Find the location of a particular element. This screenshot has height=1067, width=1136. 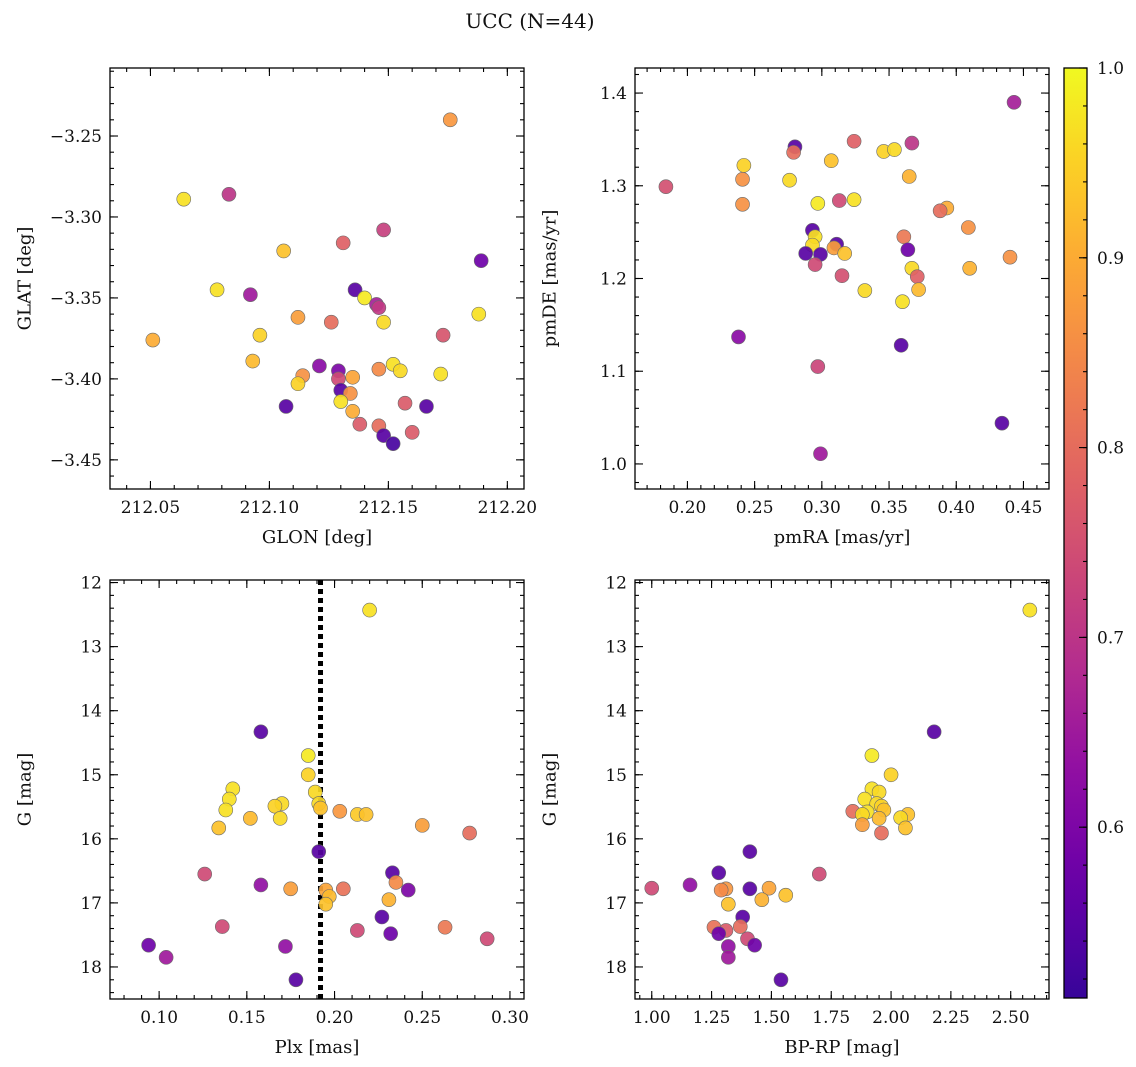

y-tick-label: −3.35 is located at coordinates (76, 299).